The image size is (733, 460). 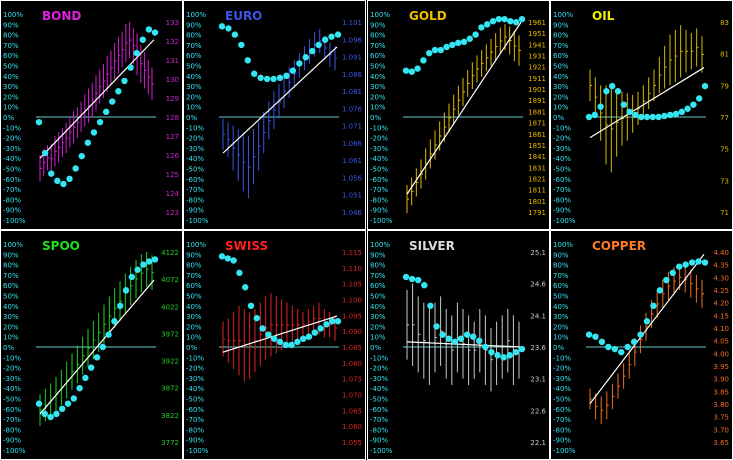 What do you see at coordinates (352, 58) in the screenshot?
I see `price-tick-label: 1.091` at bounding box center [352, 58].